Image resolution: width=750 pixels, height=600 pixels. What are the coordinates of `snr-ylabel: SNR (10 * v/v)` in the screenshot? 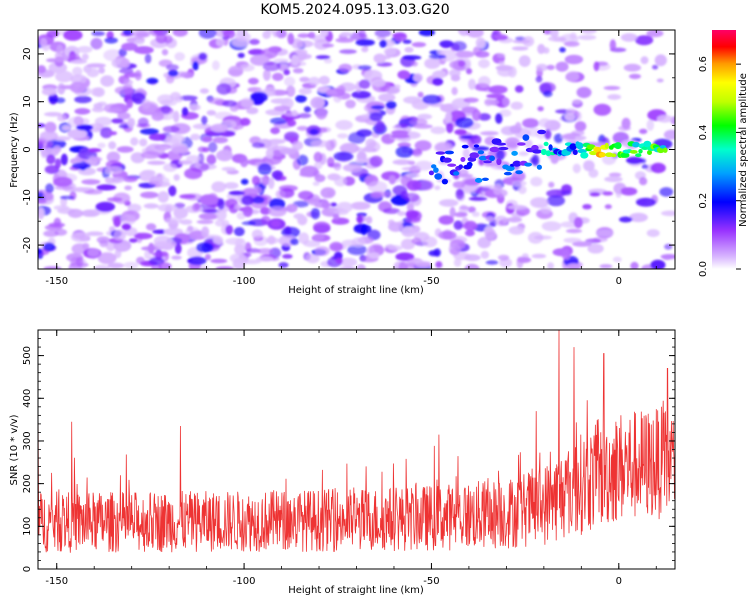 It's located at (14, 449).